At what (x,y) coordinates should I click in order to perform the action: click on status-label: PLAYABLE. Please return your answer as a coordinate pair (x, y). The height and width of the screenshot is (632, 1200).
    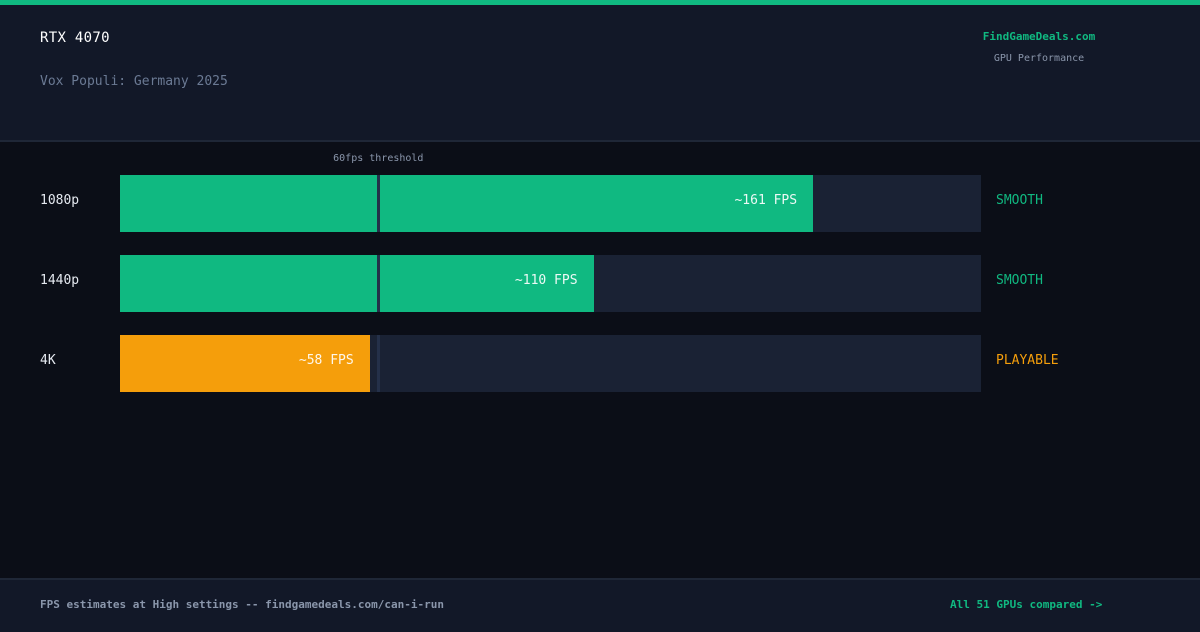
    Looking at the image, I should click on (1027, 360).